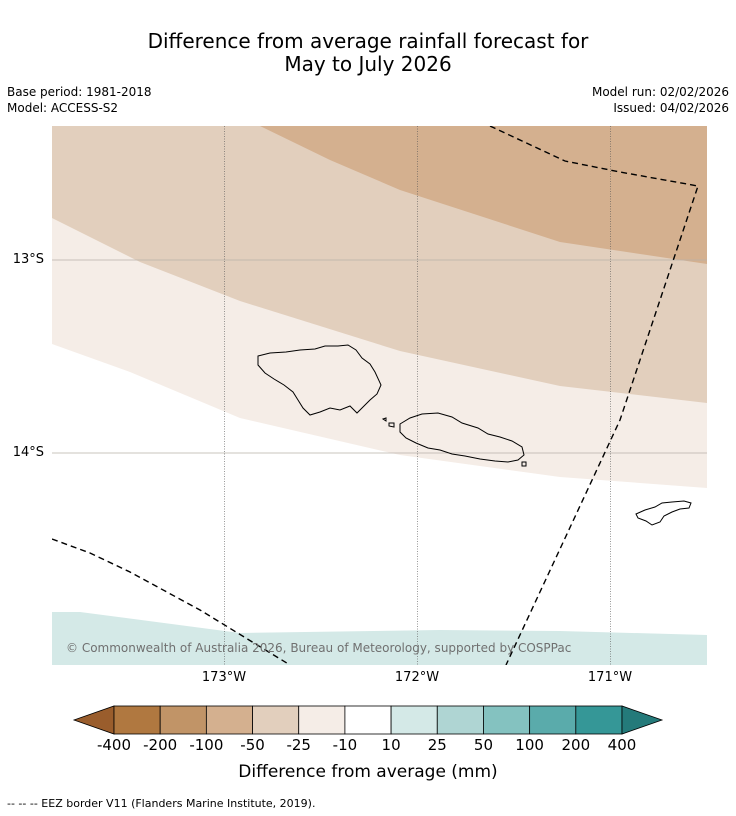 The width and height of the screenshot is (736, 816). I want to click on colorbar, so click(368, 720).